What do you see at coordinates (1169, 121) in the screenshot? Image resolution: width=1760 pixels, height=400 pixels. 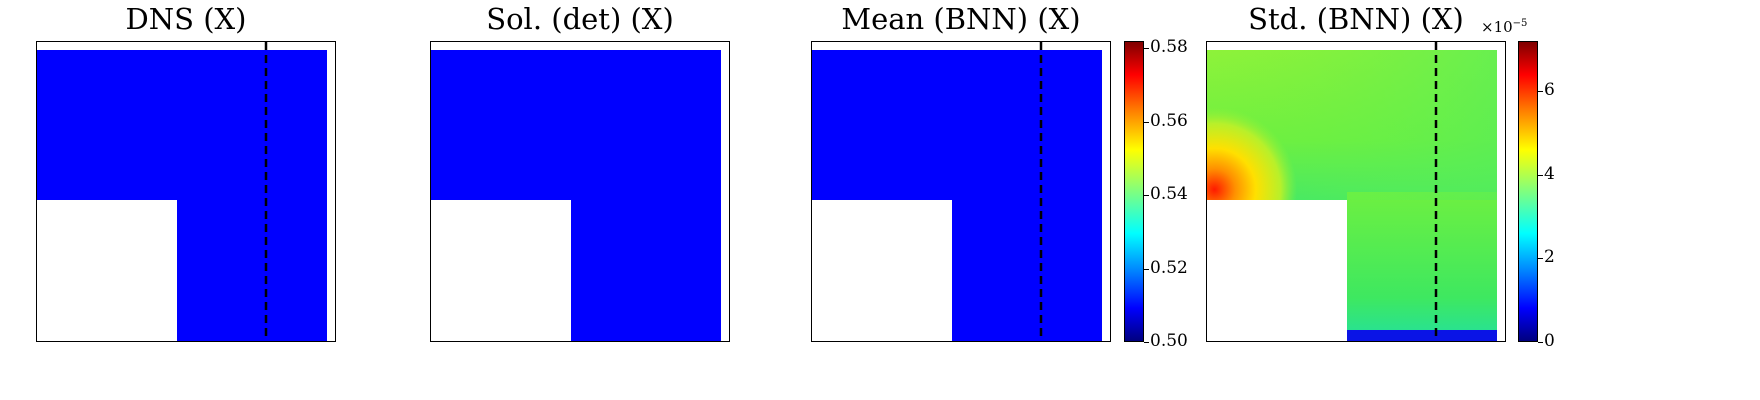 I see `colorbar-tick-label: 0.56` at bounding box center [1169, 121].